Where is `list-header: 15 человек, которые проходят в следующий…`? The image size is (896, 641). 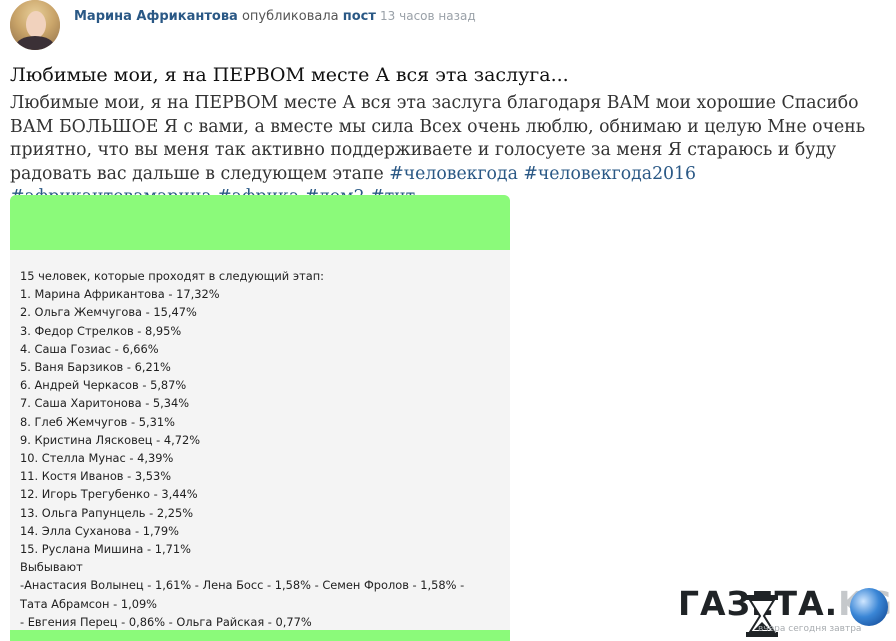 list-header: 15 человек, которые проходят в следующий… is located at coordinates (172, 276).